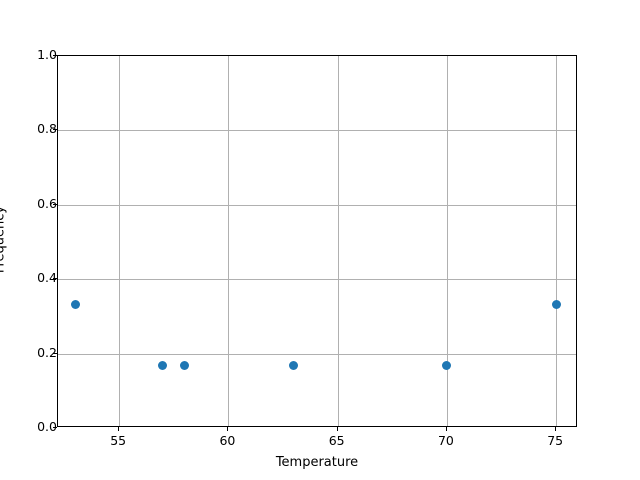 Image resolution: width=640 pixels, height=480 pixels. Describe the element at coordinates (47, 278) in the screenshot. I see `y-axis-tick-label: 0.4` at that location.